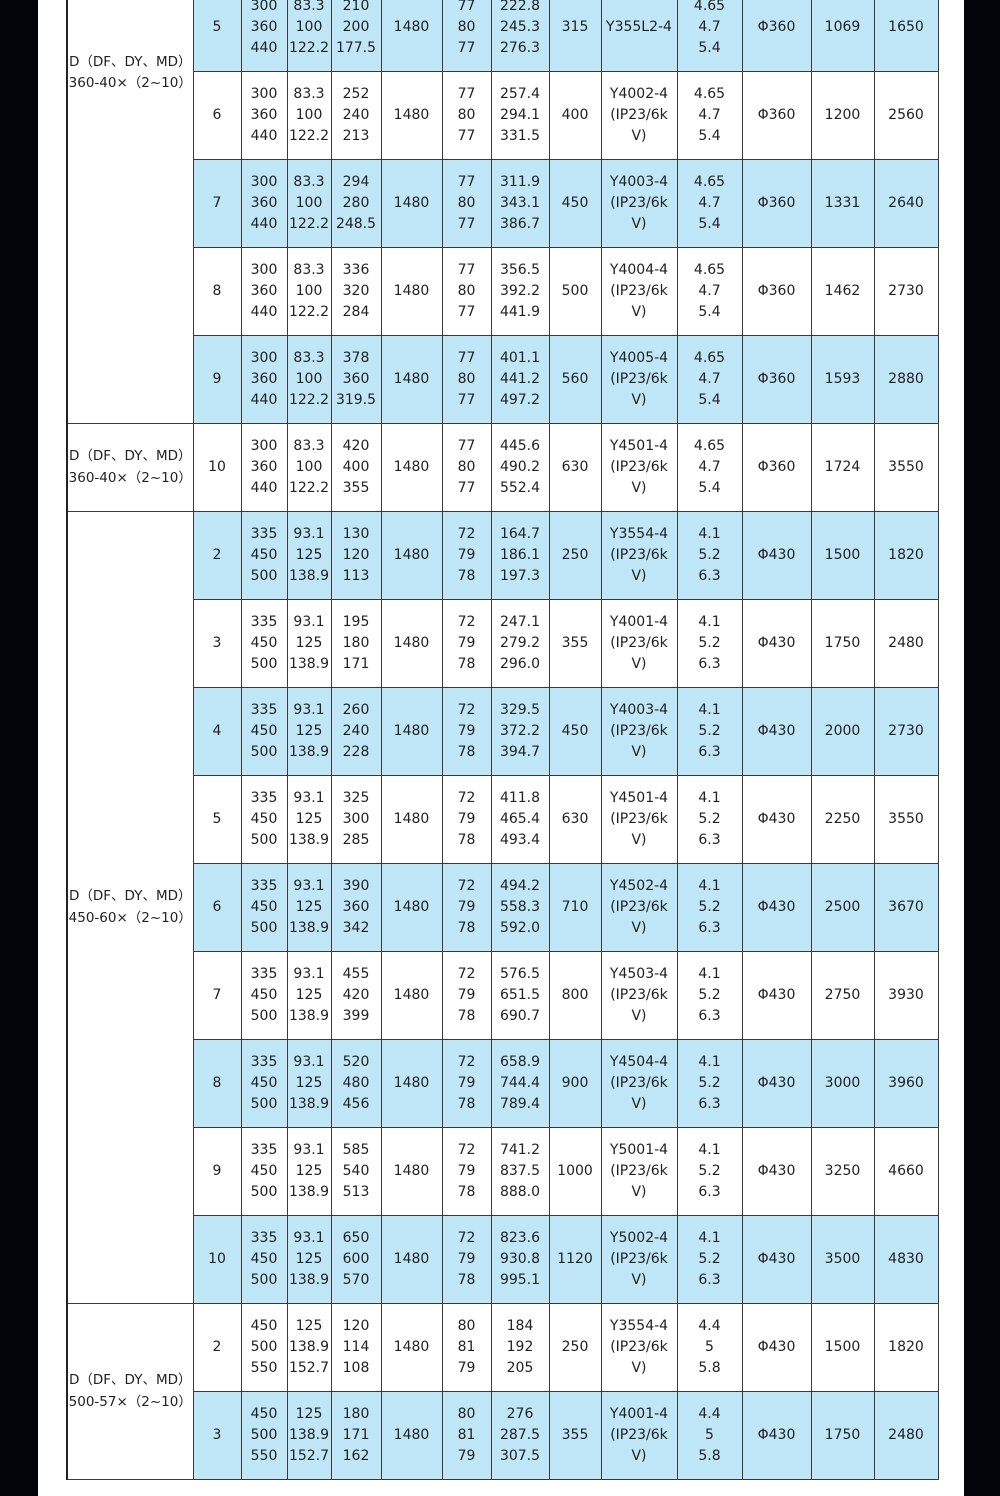  Describe the element at coordinates (520, 379) in the screenshot. I see `shaft-power-cell: 401.1 441.2 497.2` at that location.